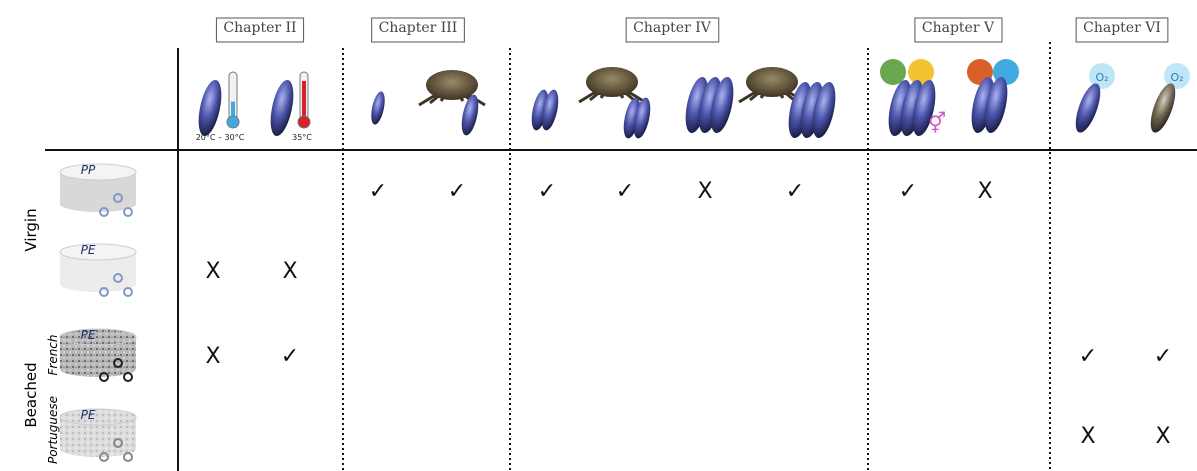 This screenshot has width=1197, height=471. Describe the element at coordinates (302, 137) in the screenshot. I see `temperature-label: 35°C` at that location.